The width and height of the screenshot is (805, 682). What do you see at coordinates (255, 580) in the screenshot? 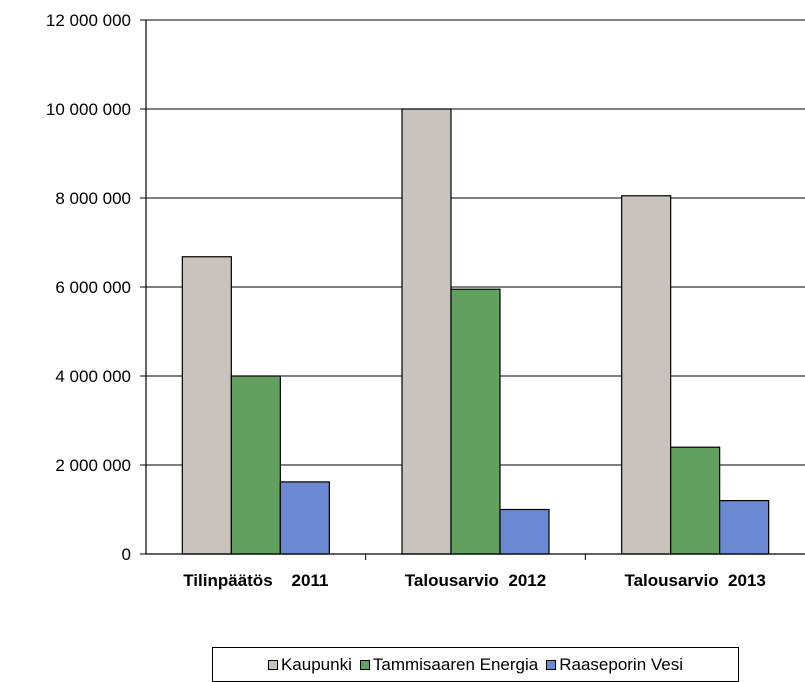
I see `x-category-label: Tilinpäätös 2011` at bounding box center [255, 580].